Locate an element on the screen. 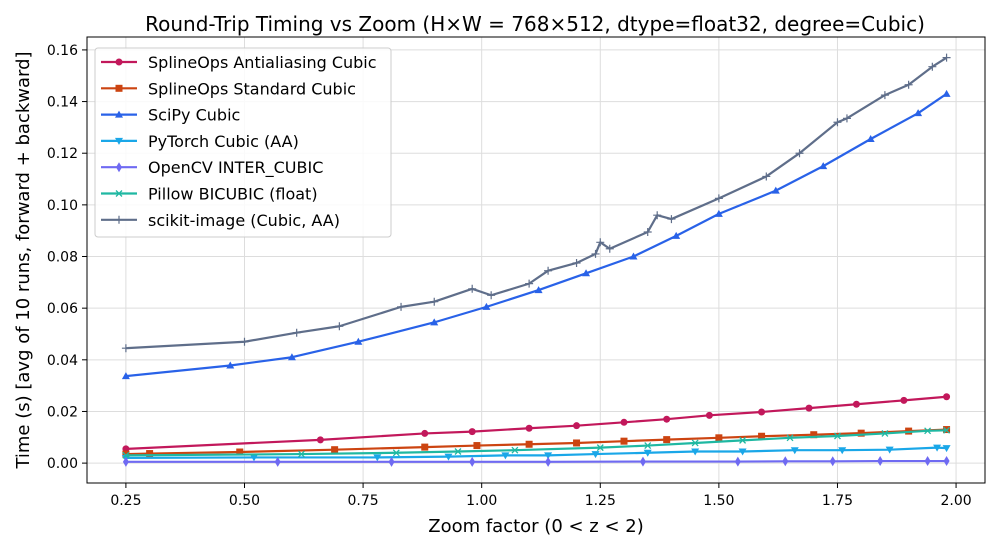 The width and height of the screenshot is (1000, 554). x-axis-label: Zoom factor (0 < z < 2) is located at coordinates (536, 526).